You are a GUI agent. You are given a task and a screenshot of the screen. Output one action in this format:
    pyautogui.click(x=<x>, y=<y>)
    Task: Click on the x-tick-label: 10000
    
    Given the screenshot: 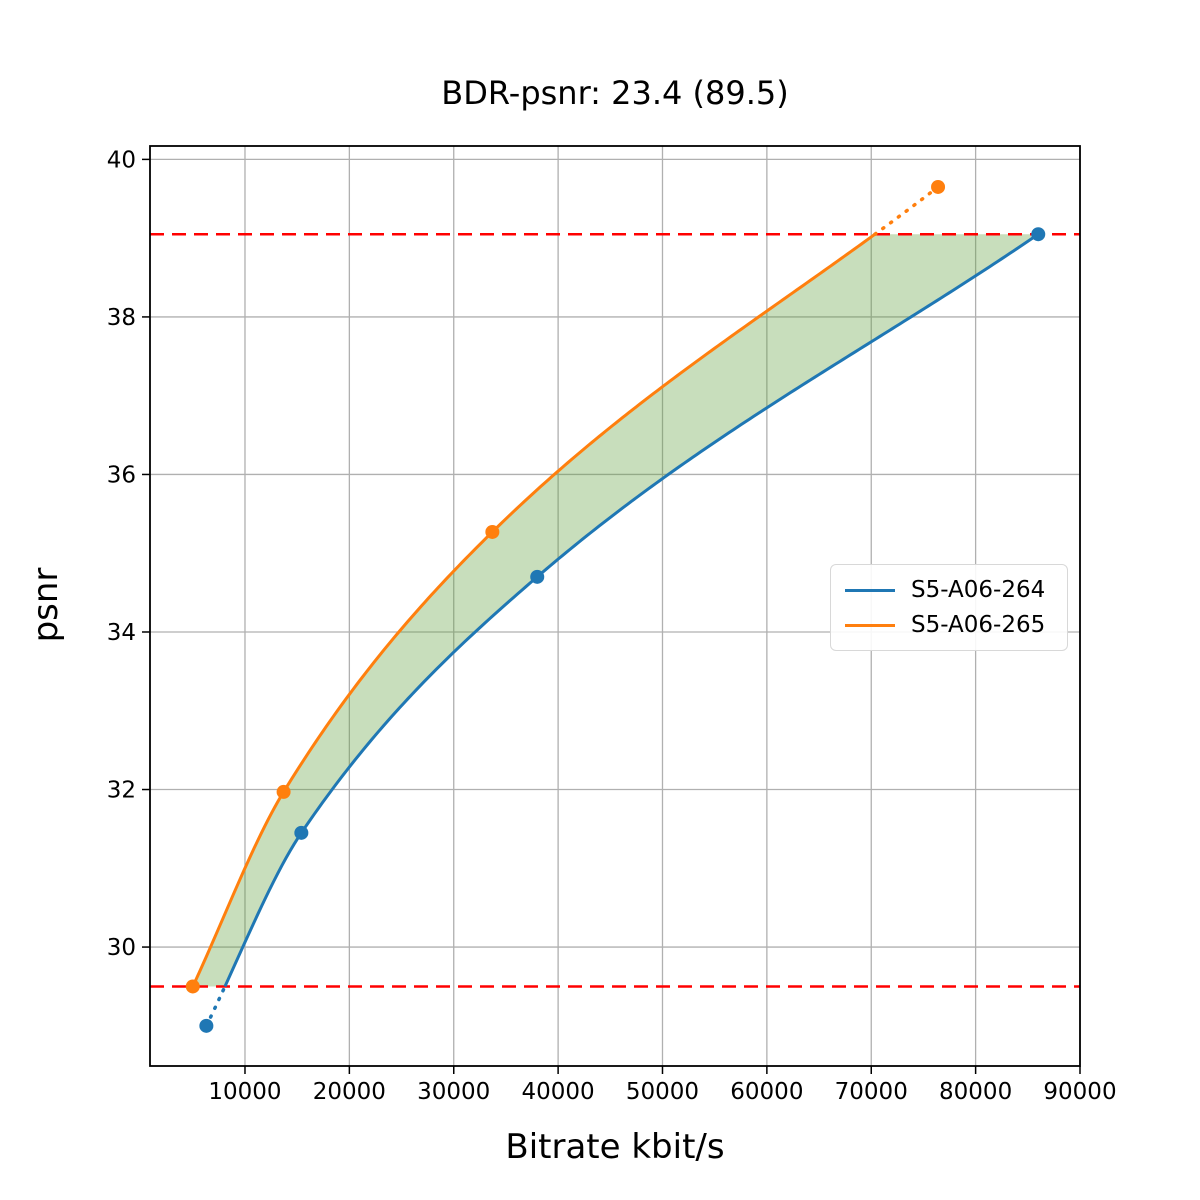 What is the action you would take?
    pyautogui.click(x=244, y=1092)
    